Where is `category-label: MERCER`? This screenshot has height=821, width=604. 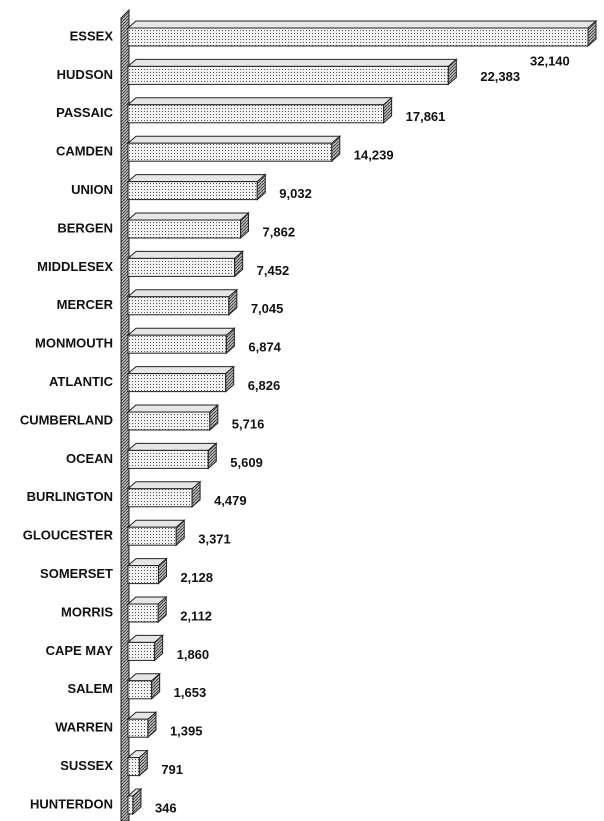 category-label: MERCER is located at coordinates (85, 304).